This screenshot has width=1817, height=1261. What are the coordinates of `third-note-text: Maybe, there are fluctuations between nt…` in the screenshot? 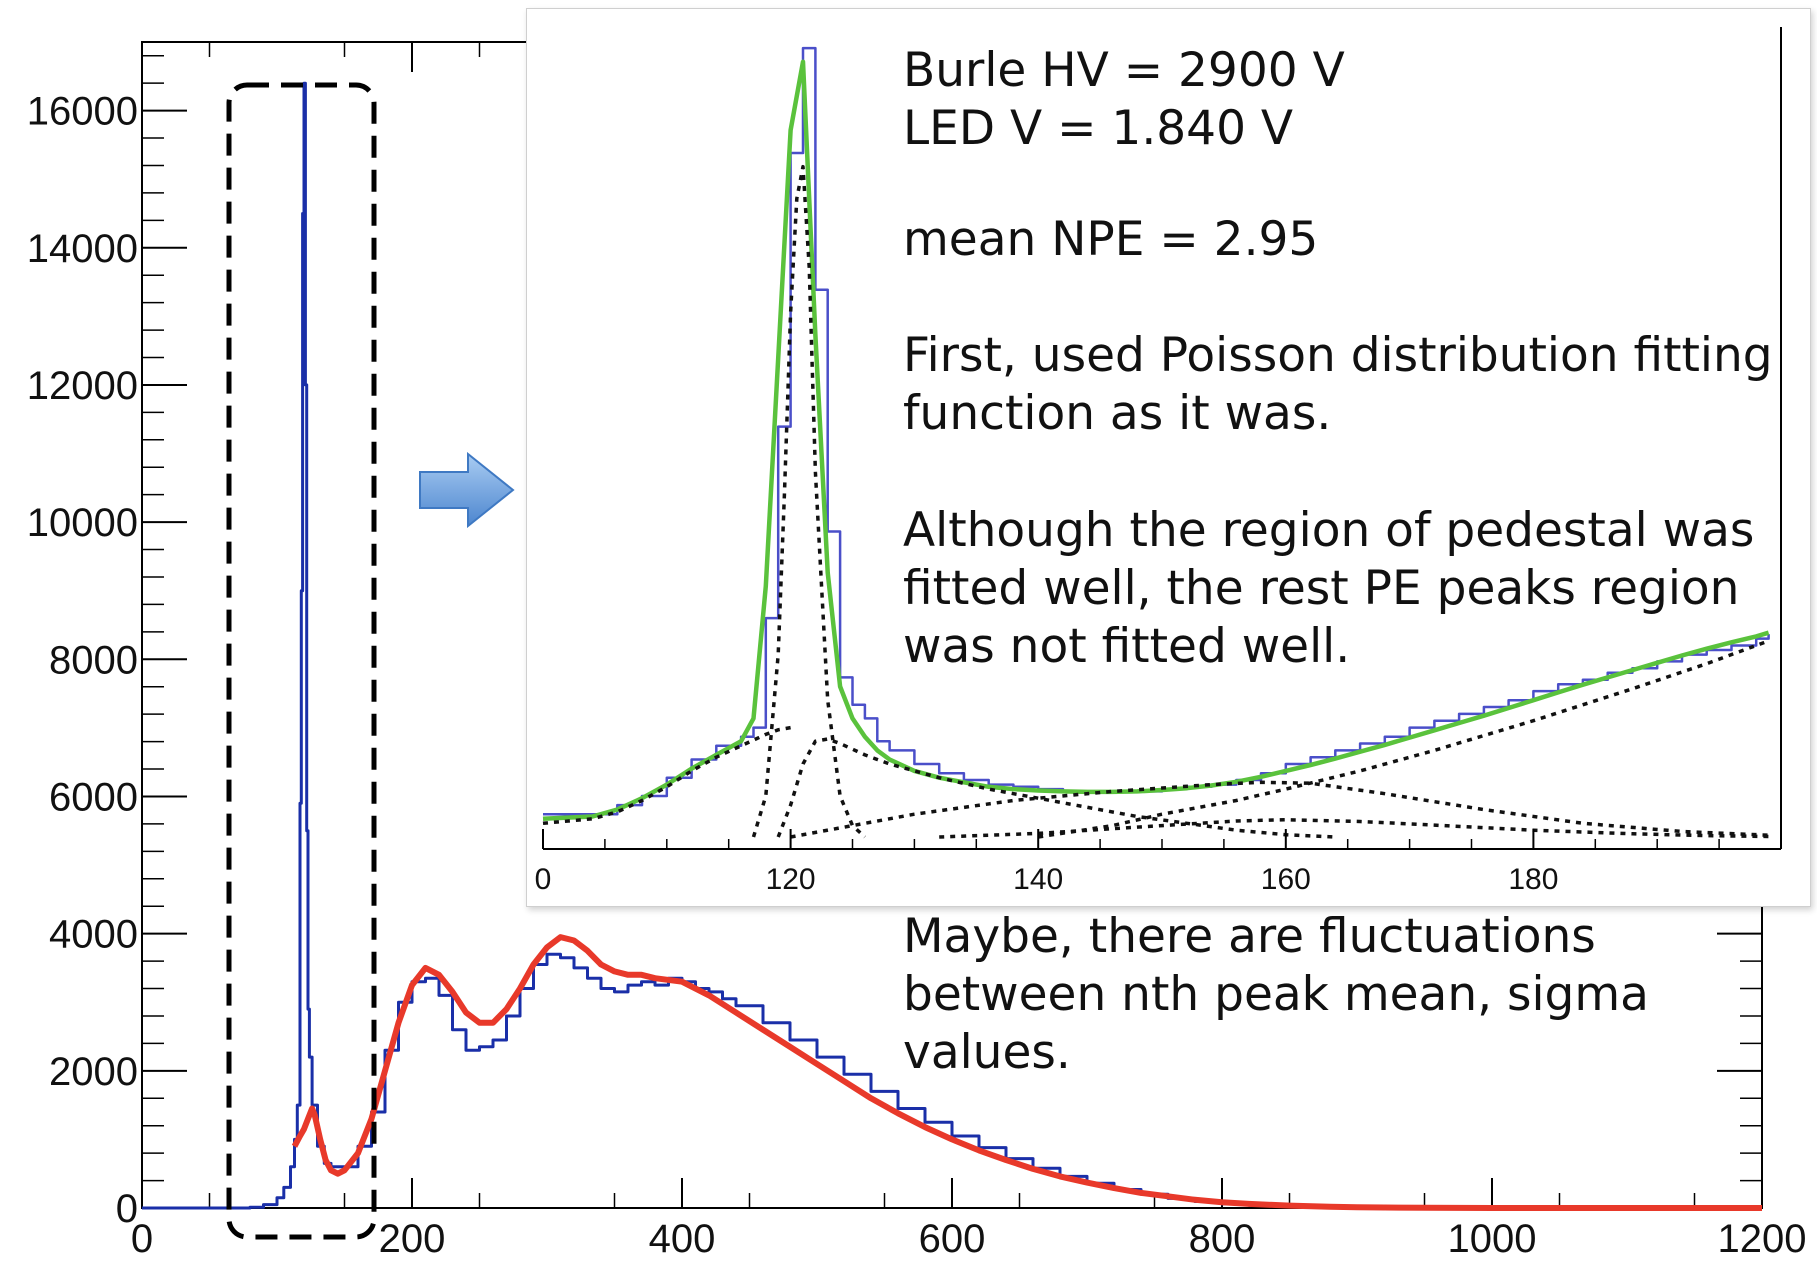 It's located at (1276, 994).